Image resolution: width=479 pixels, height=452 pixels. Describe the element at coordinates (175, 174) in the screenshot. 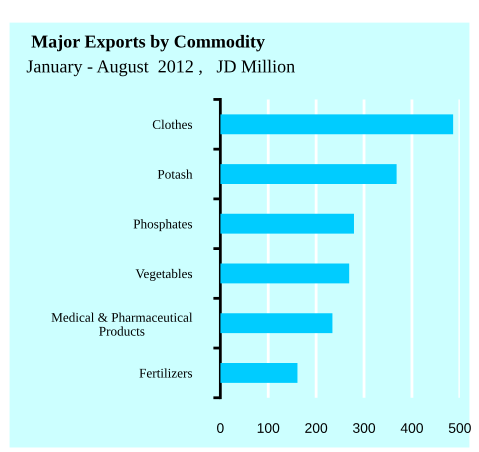

I see `y-tick-label: Potash` at that location.